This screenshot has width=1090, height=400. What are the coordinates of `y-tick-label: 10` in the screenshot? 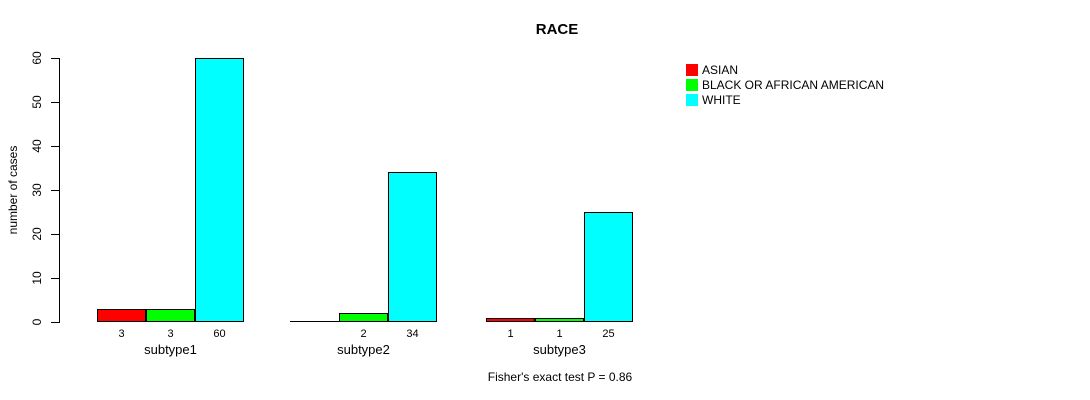 It's located at (37, 278).